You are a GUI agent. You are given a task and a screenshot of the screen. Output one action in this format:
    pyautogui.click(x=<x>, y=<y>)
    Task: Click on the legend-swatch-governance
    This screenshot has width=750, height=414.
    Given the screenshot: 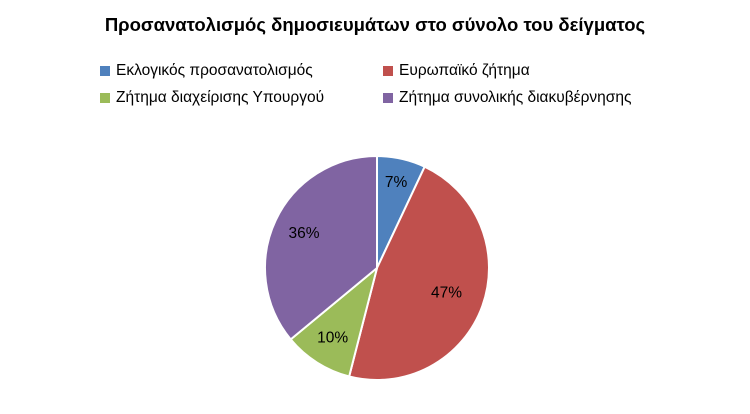 What is the action you would take?
    pyautogui.click(x=388, y=98)
    